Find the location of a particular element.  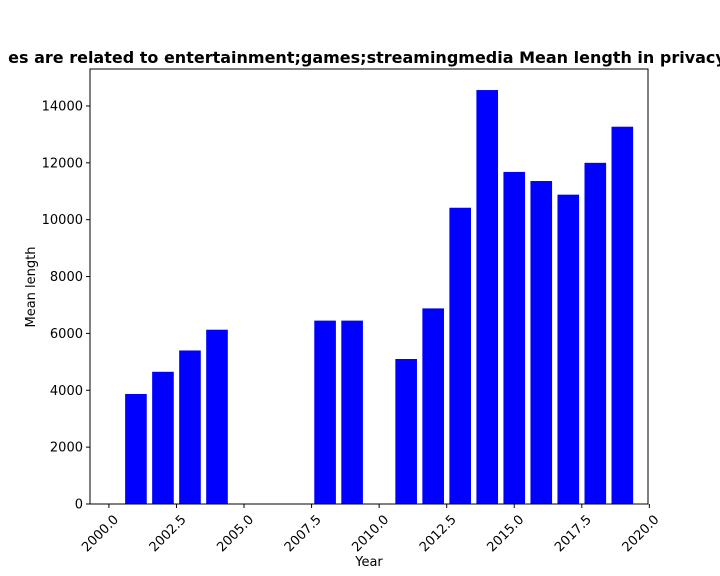

x-tick-label: 2010.0 is located at coordinates (370, 533).